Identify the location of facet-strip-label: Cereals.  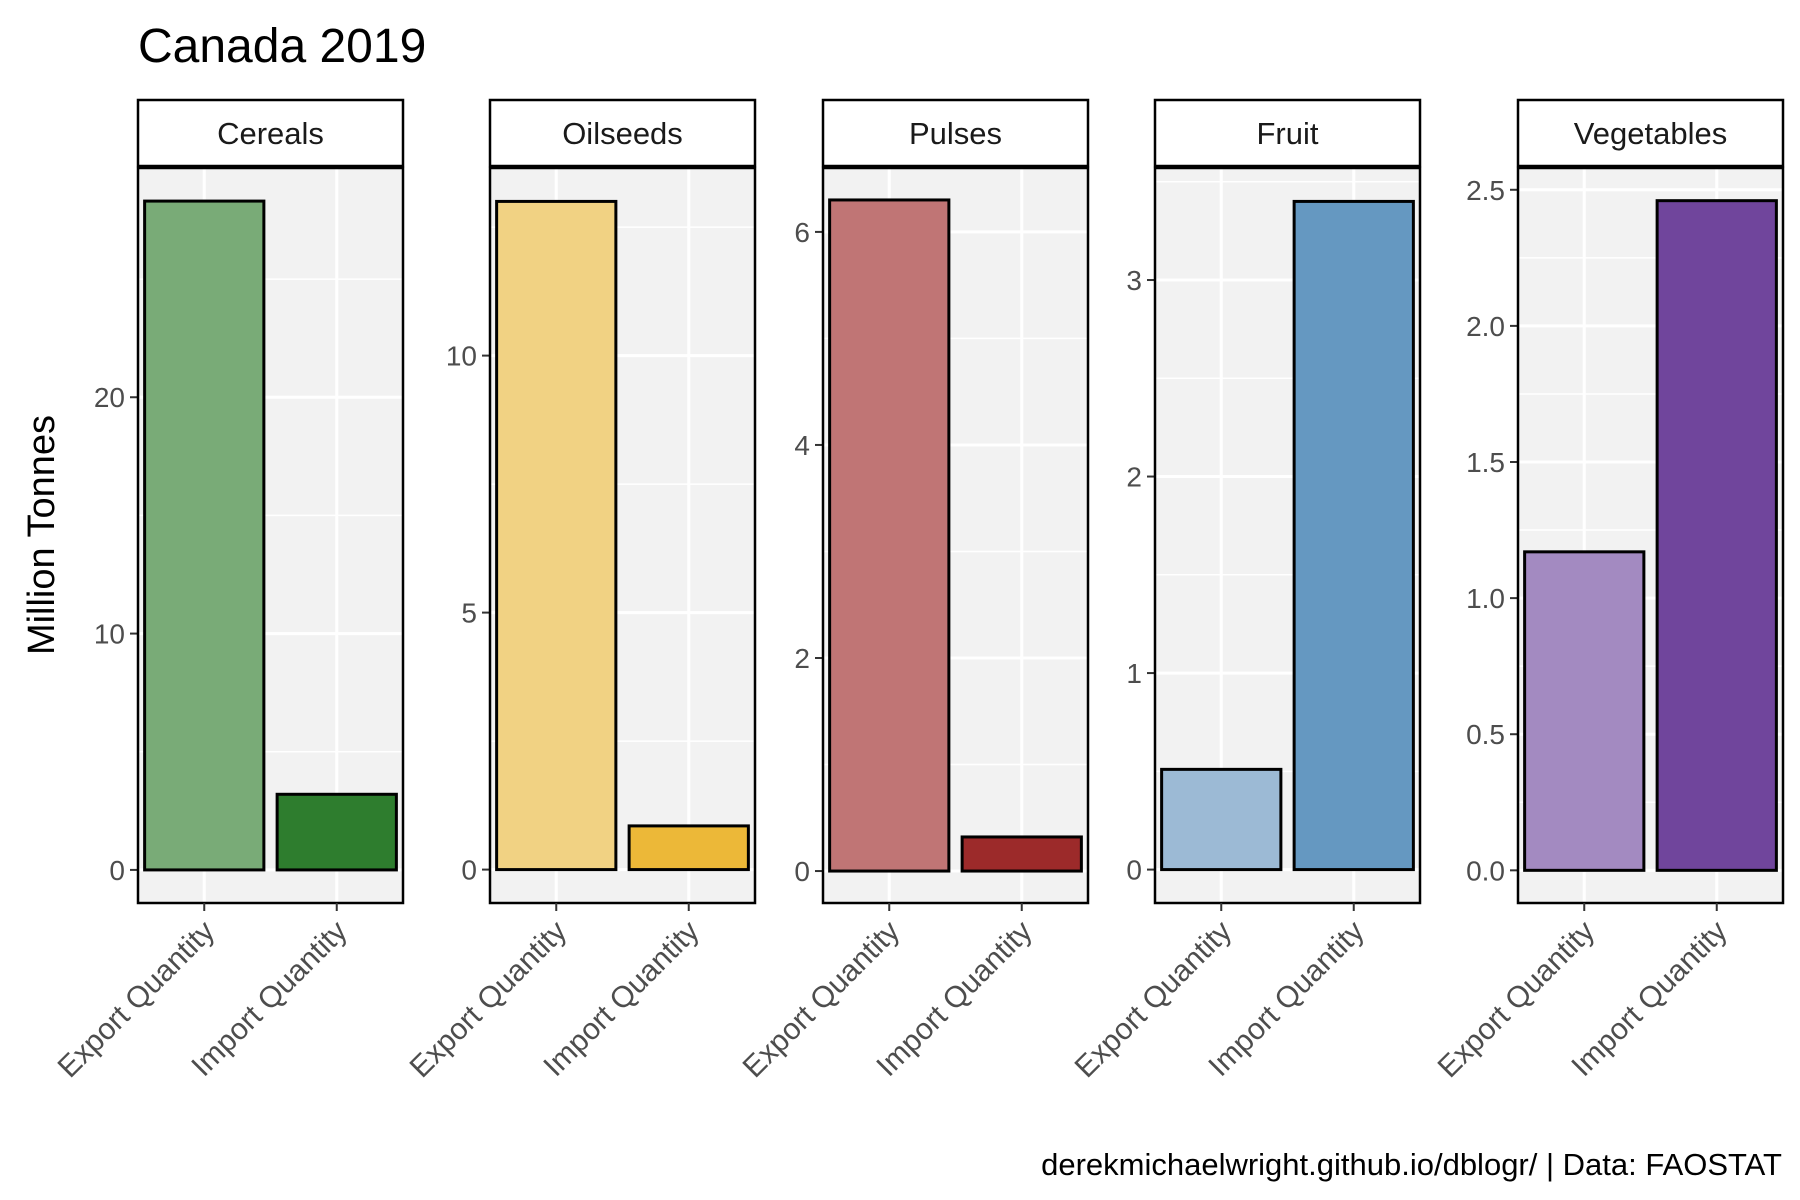
(270, 133).